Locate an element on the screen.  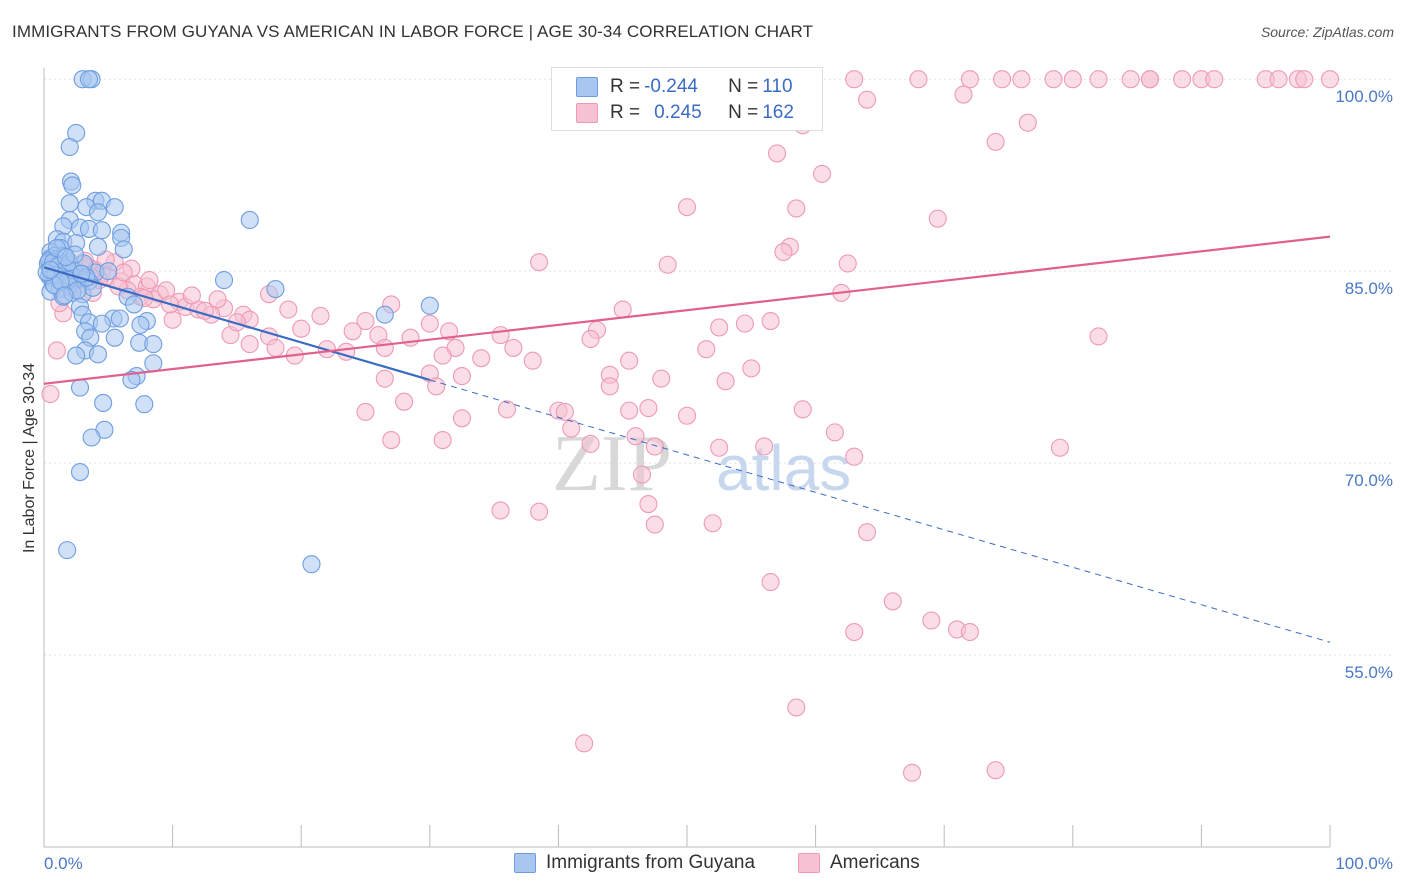
series-legend: Immigrants from Guyana Americans is located at coordinates (703, 865).